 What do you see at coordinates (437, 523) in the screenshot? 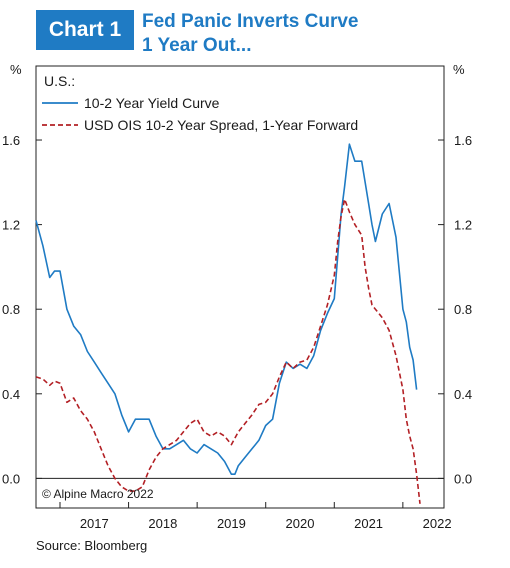
I see `x-tick-label: 2022` at bounding box center [437, 523].